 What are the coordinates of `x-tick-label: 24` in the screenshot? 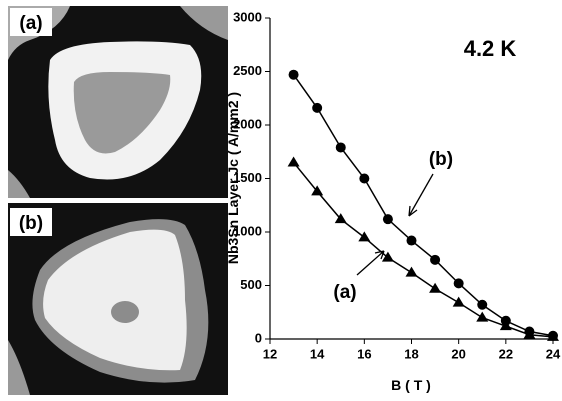 It's located at (553, 353).